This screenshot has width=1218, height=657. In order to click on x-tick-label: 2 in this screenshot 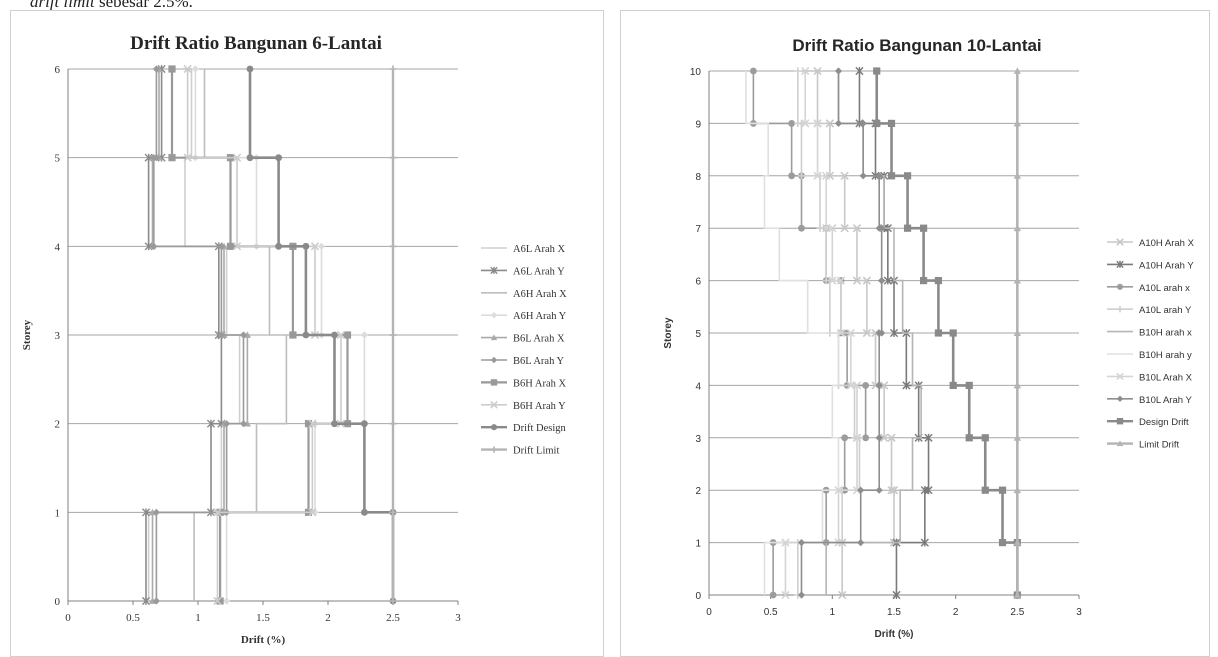, I will do `click(956, 612)`.